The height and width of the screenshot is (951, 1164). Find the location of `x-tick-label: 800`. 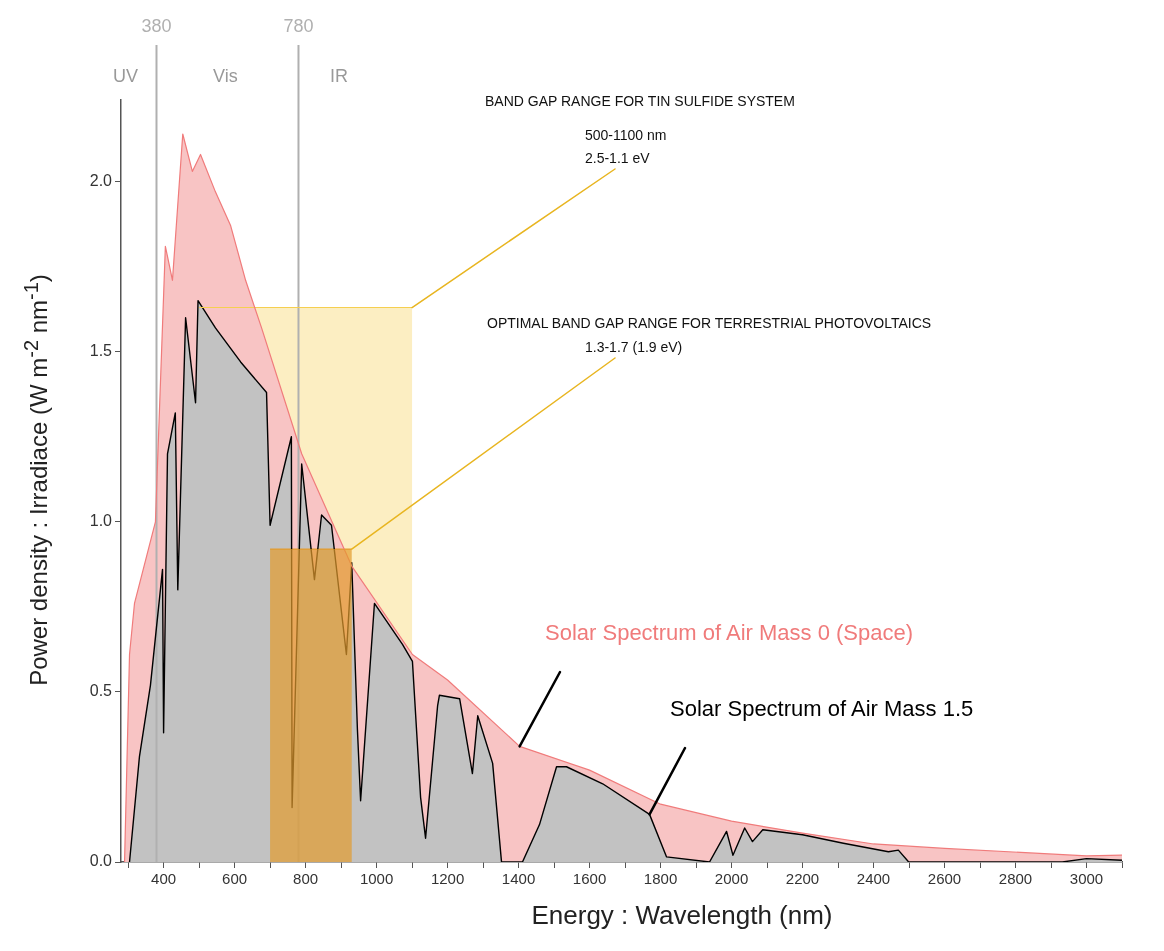

x-tick-label: 800 is located at coordinates (306, 879).